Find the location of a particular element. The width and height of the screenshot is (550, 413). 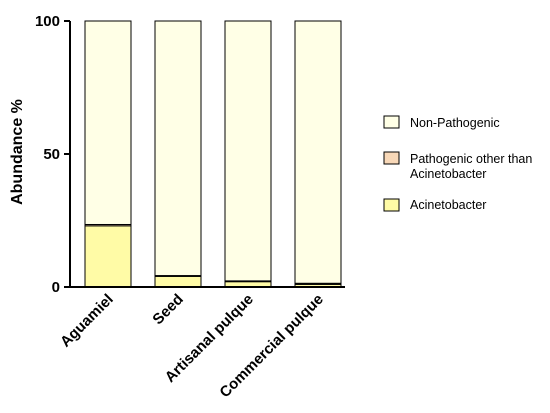

legend-label-non-pathogenic: Non-Pathogenic is located at coordinates (455, 123).